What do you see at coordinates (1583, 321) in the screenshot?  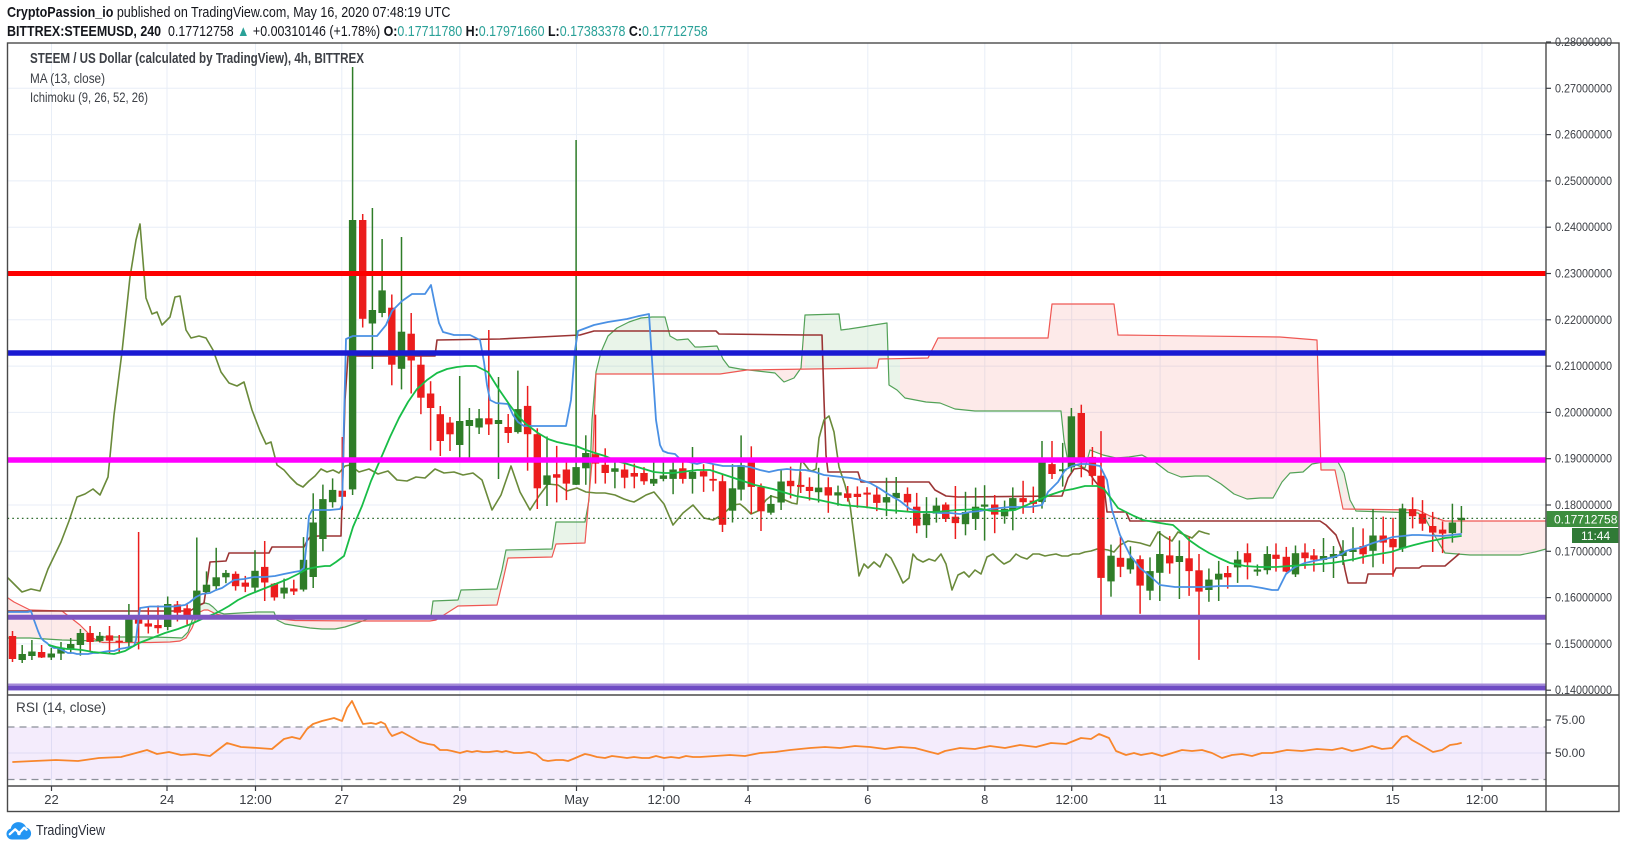 I see `svg-text: 0.22000000` at bounding box center [1583, 321].